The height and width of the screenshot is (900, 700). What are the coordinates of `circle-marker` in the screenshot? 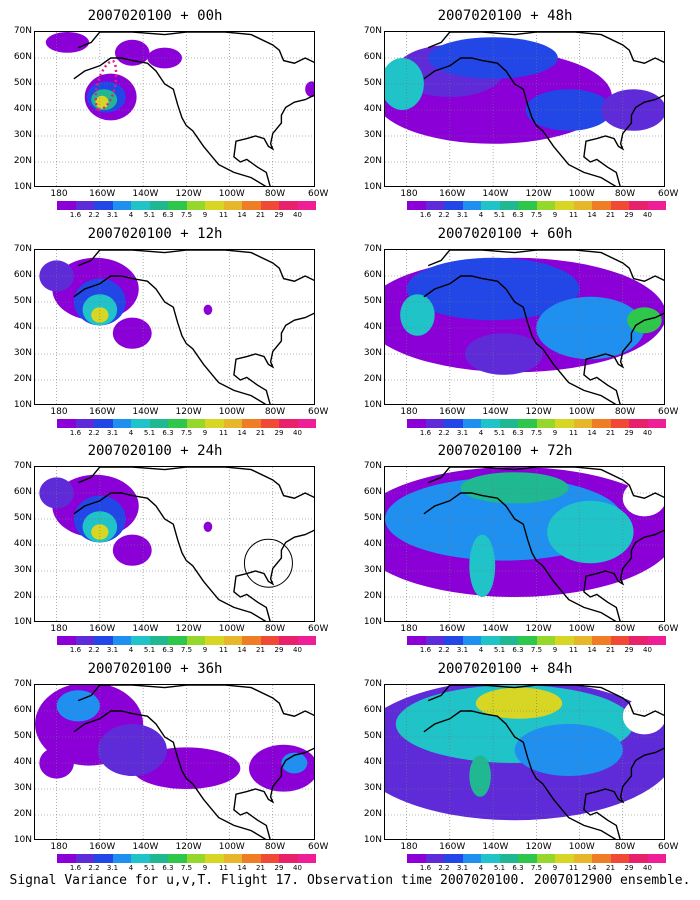 It's located at (268, 563).